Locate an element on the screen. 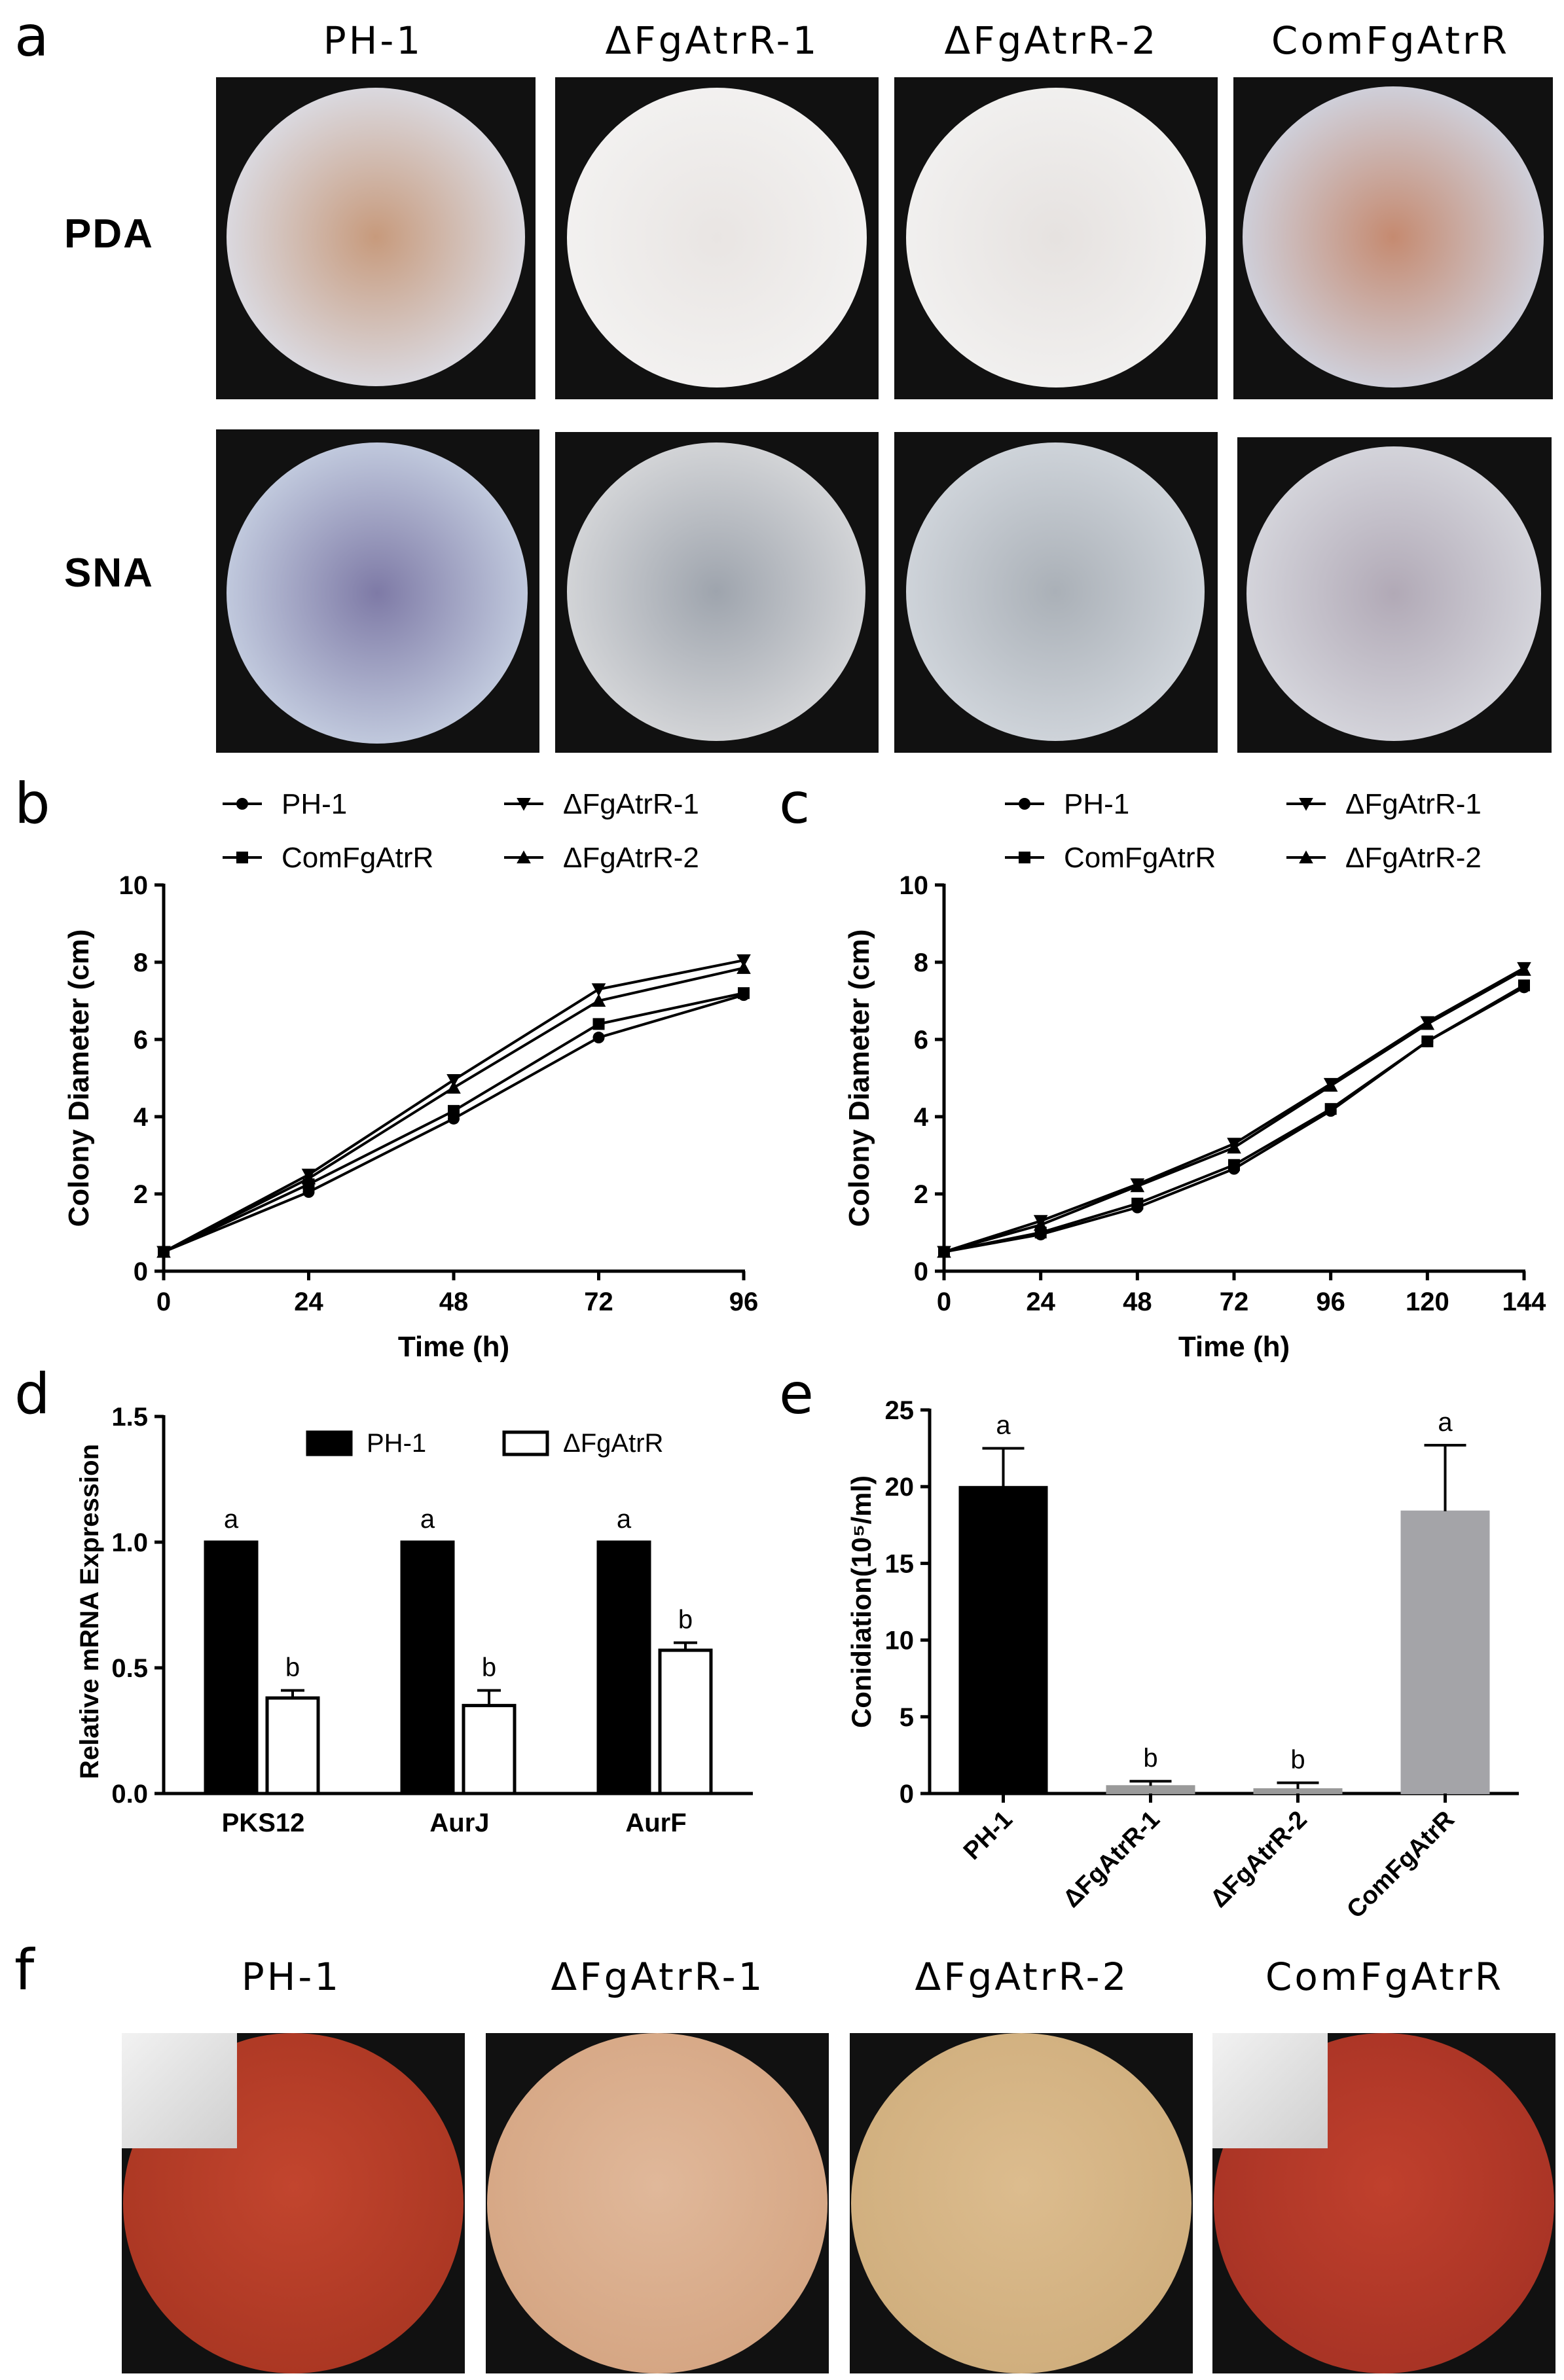  colony-sna-mutant1 is located at coordinates (716, 591).